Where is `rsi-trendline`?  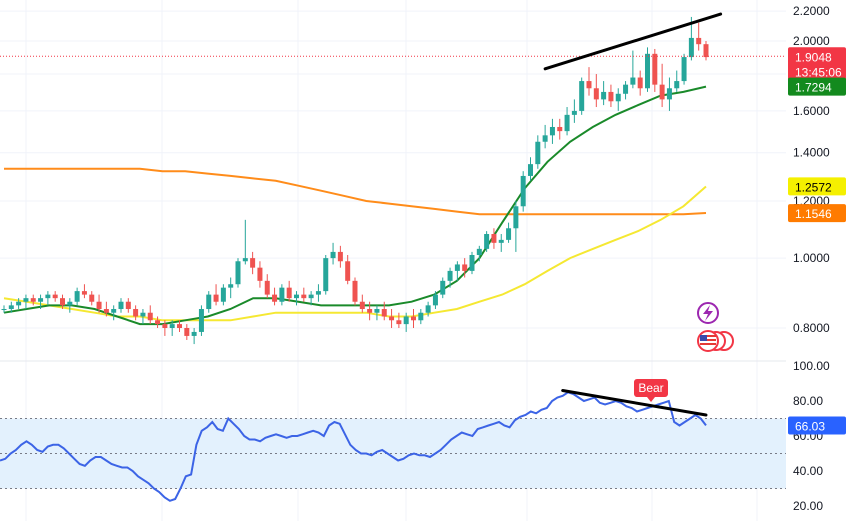
rsi-trendline is located at coordinates (634, 403).